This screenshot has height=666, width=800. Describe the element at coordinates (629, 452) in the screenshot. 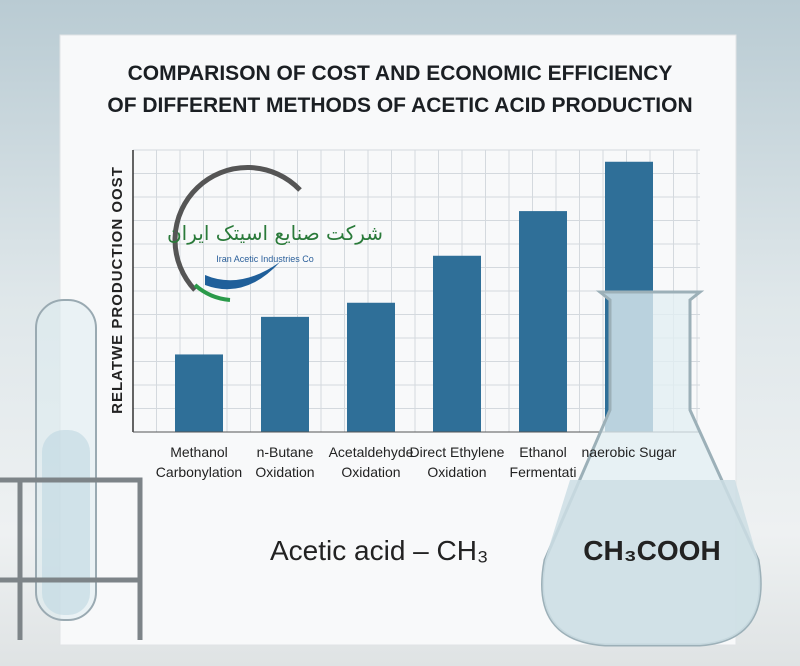

I see `x-tick-label: naerobic Sugar` at that location.